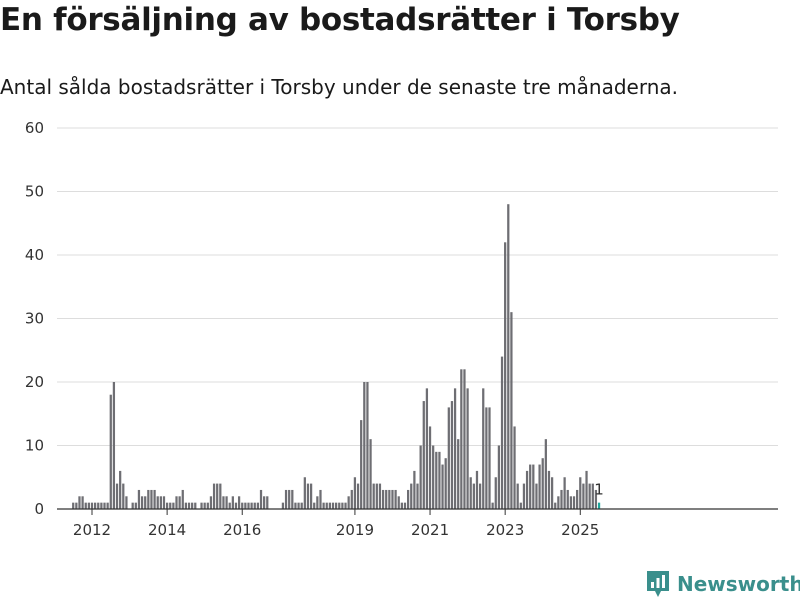 This screenshot has height=600, width=800. What do you see at coordinates (722, 584) in the screenshot?
I see `brand-logo: Newsworthy` at bounding box center [722, 584].